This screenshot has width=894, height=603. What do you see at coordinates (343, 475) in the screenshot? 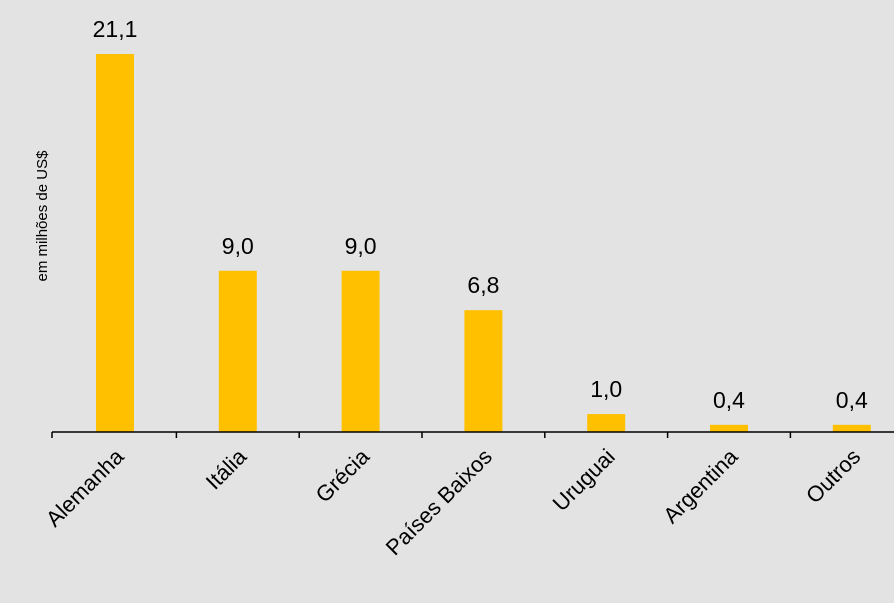
I see `category-label-2: Grécia` at bounding box center [343, 475].